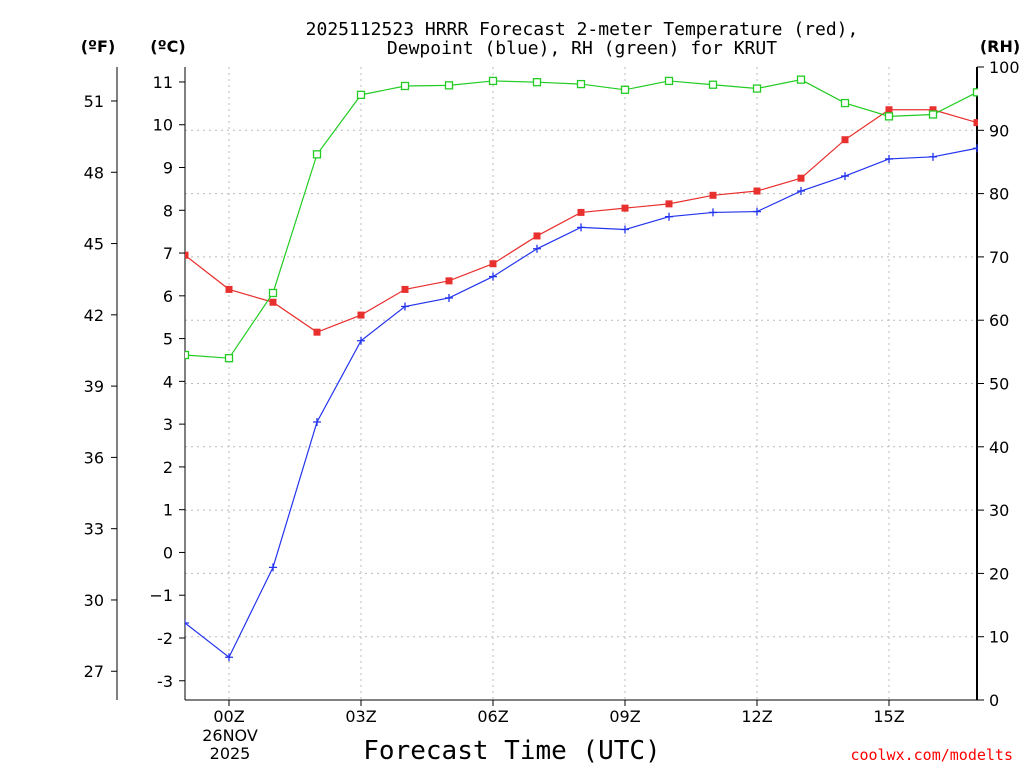  What do you see at coordinates (94, 671) in the screenshot?
I see `fahrenheit-tick-label: 27` at bounding box center [94, 671].